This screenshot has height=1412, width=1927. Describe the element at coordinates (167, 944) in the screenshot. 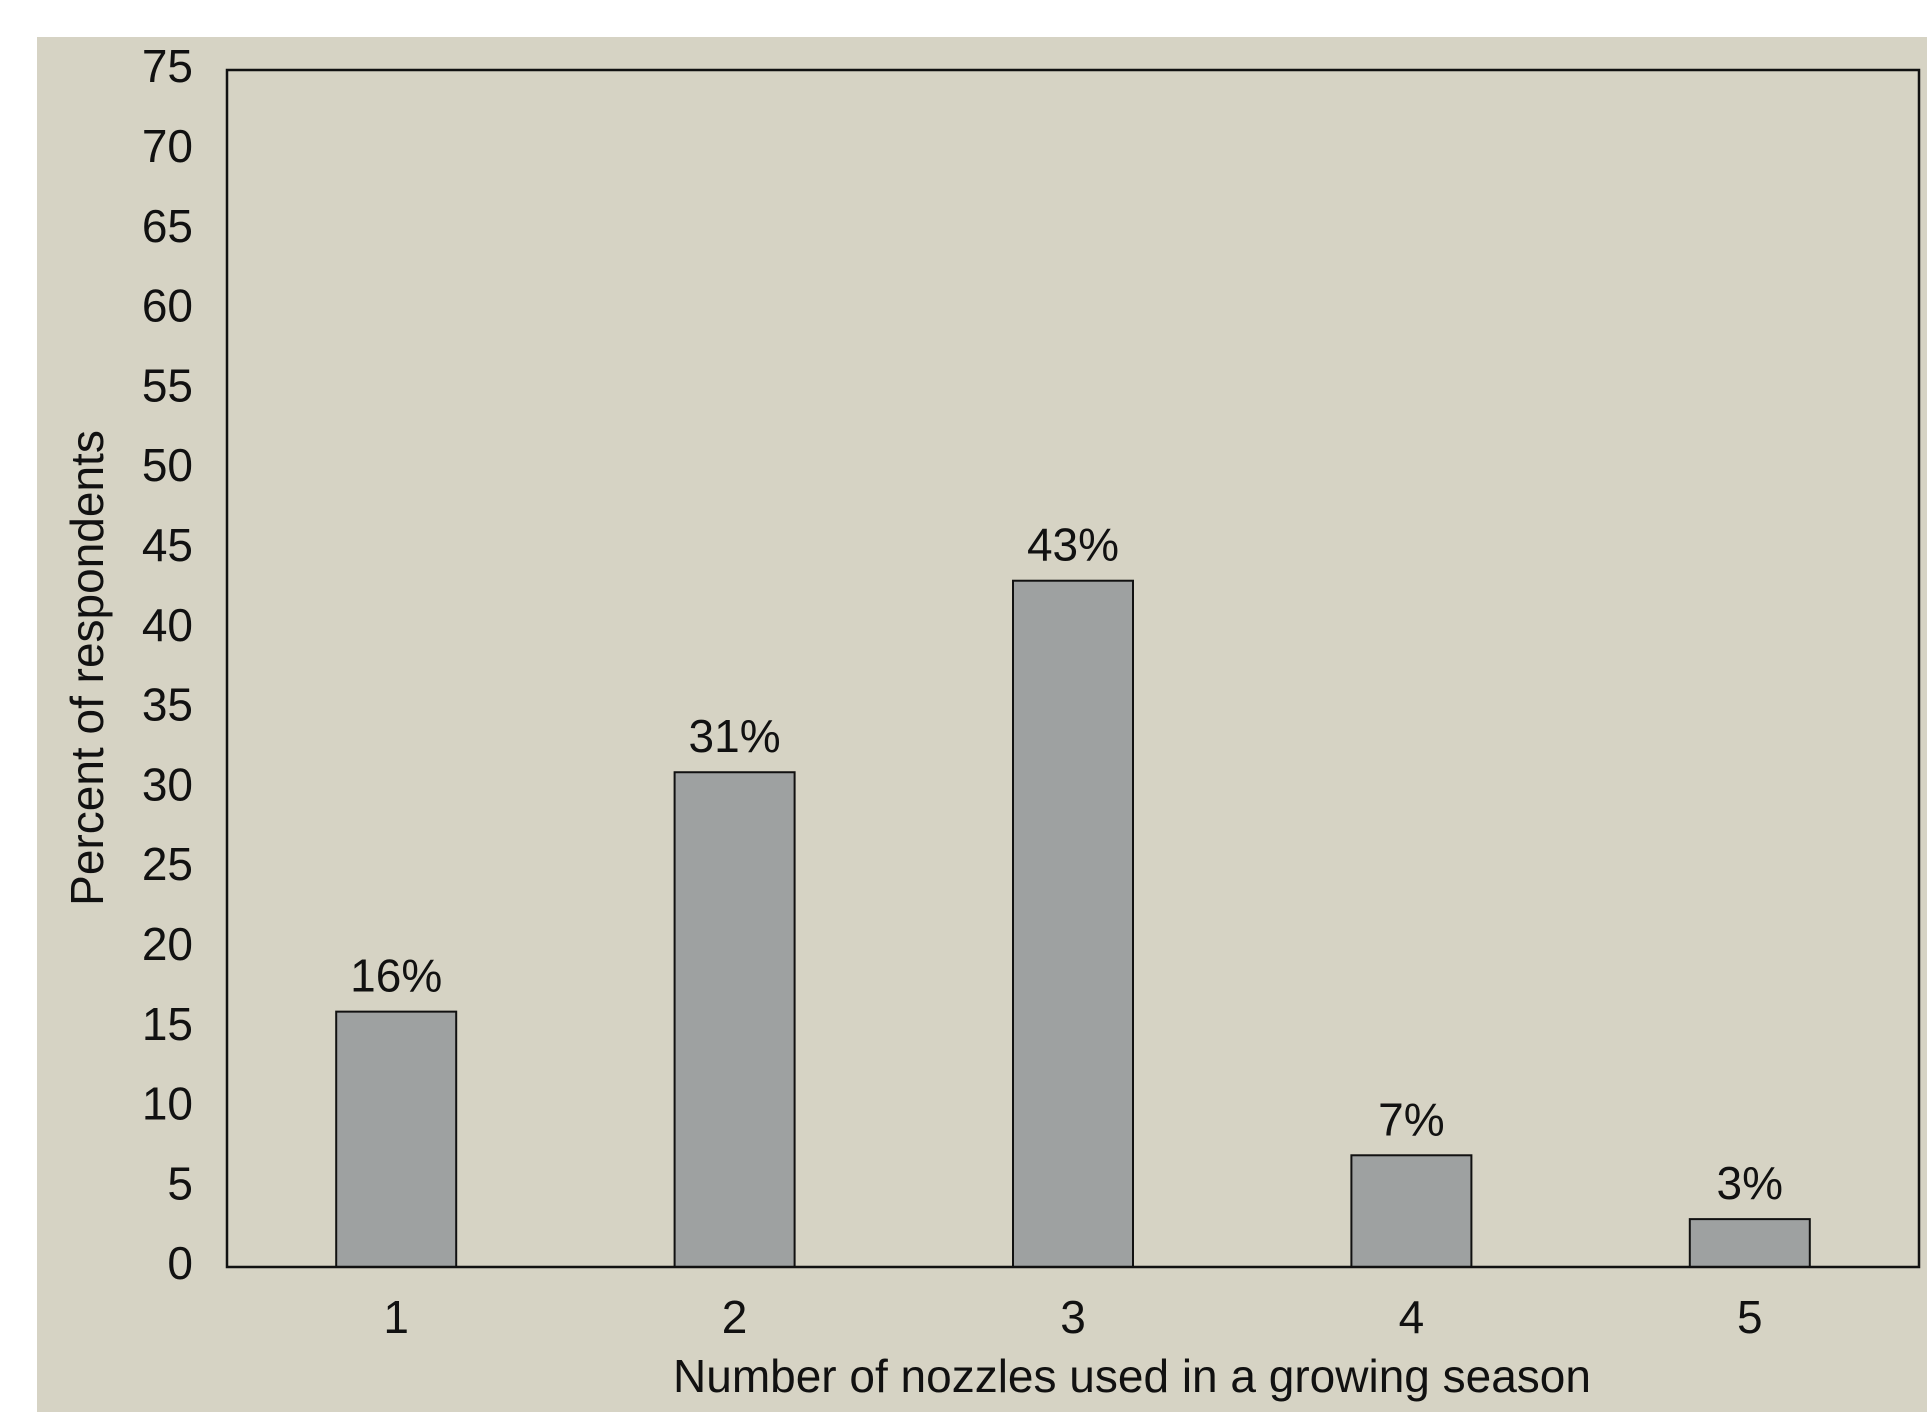

I see `y-tick-label-20: 20` at that location.